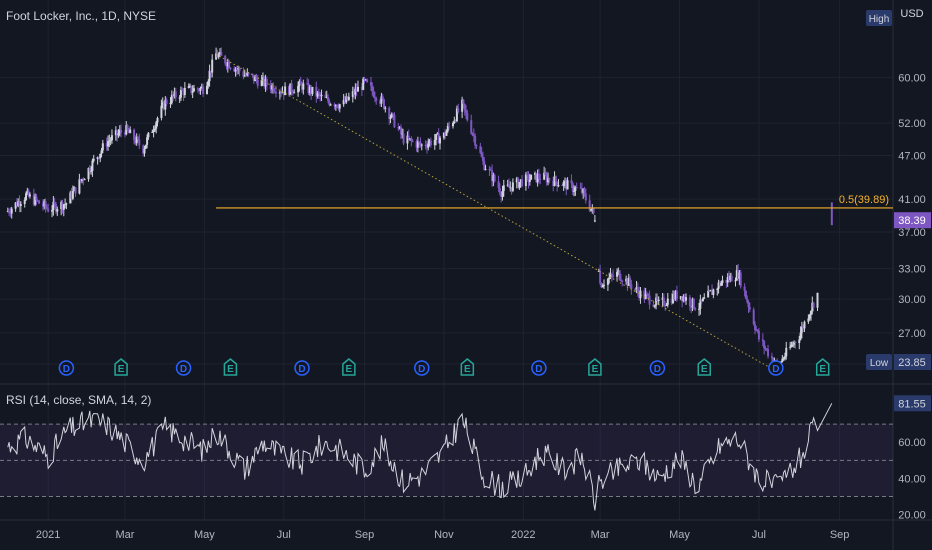 The height and width of the screenshot is (550, 932). Describe the element at coordinates (912, 221) in the screenshot. I see `current-price-text: 38.39` at that location.